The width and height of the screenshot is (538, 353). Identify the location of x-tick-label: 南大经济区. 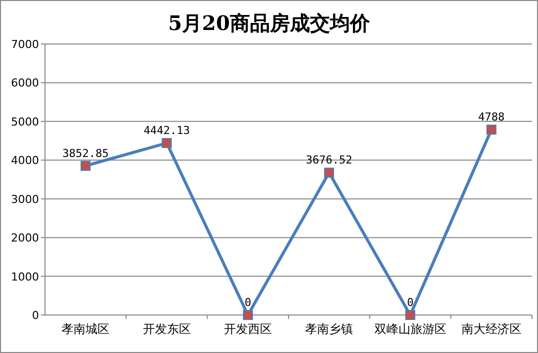
(491, 329).